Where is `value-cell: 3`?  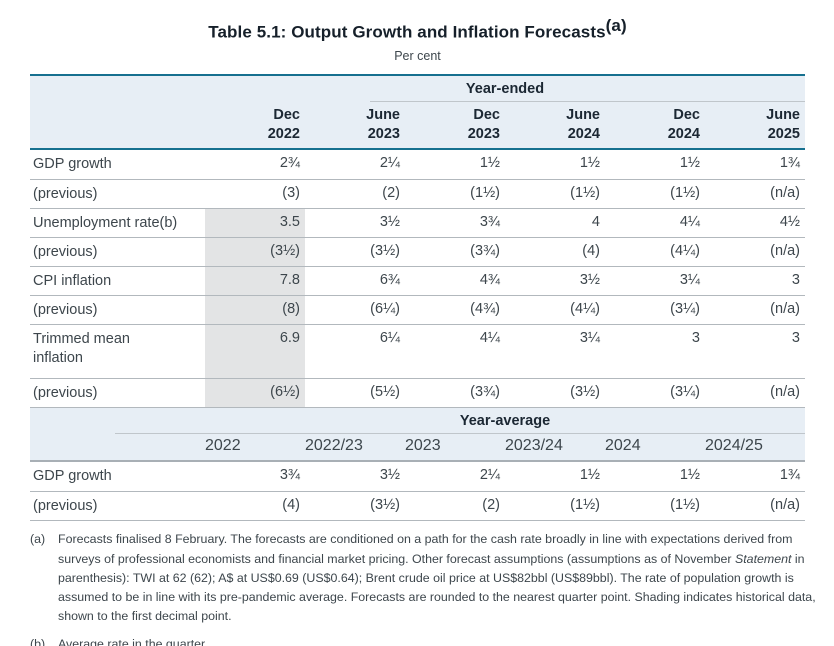 value-cell: 3 is located at coordinates (695, 338).